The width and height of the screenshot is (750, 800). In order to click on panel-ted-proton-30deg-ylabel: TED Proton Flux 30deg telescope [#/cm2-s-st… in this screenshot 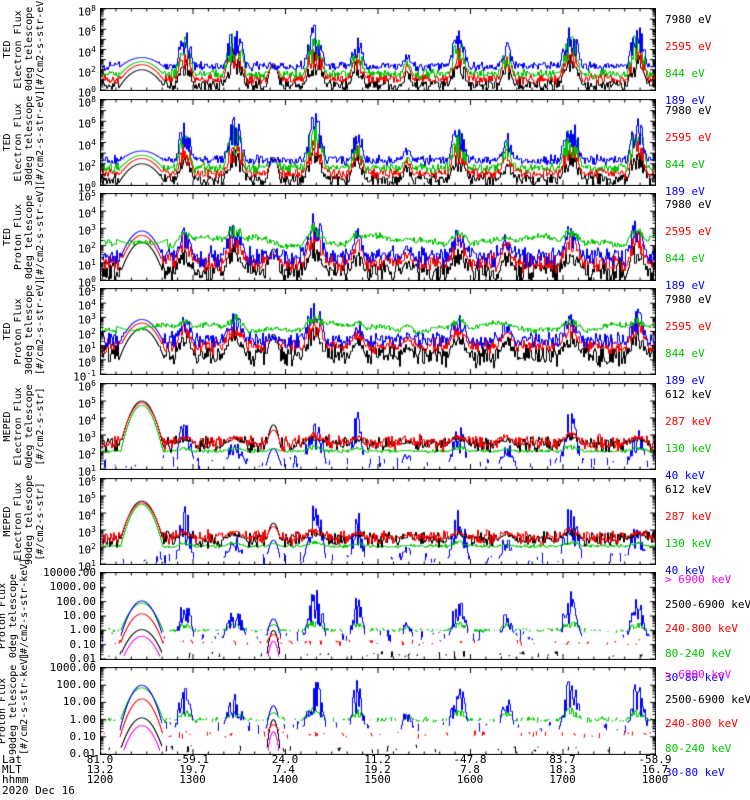, I will do `click(25, 326)`.